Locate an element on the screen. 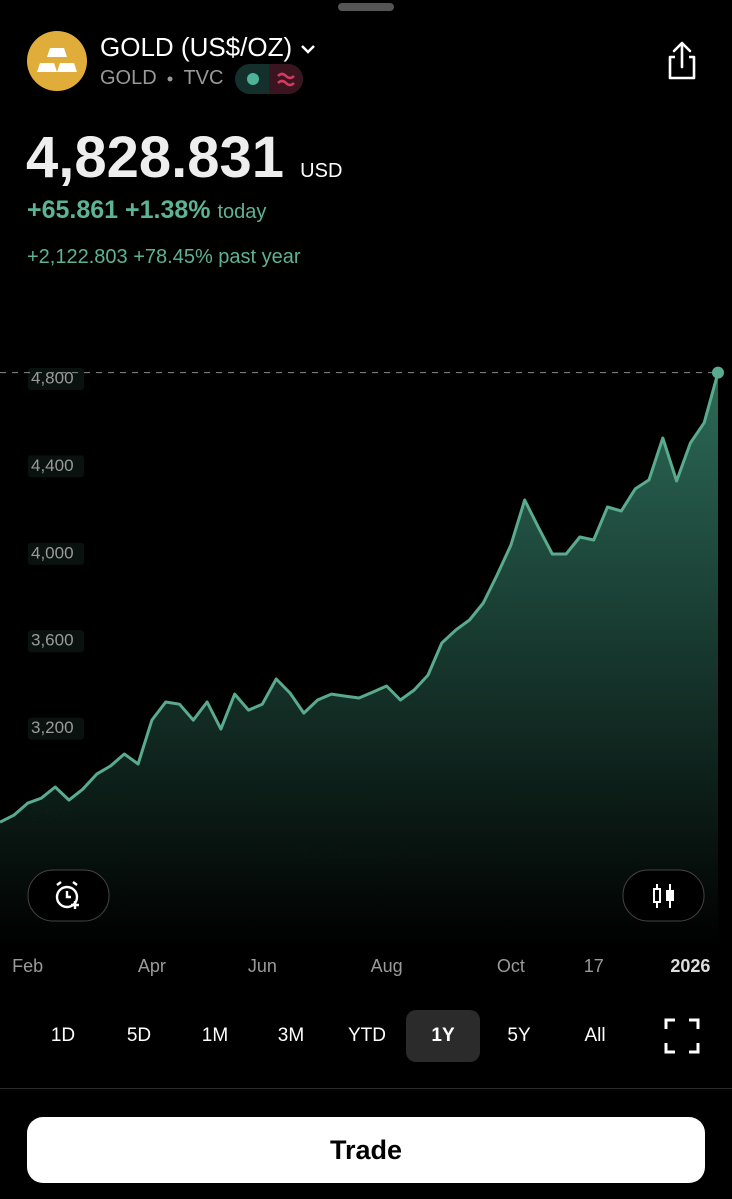  status-badges is located at coordinates (269, 79).